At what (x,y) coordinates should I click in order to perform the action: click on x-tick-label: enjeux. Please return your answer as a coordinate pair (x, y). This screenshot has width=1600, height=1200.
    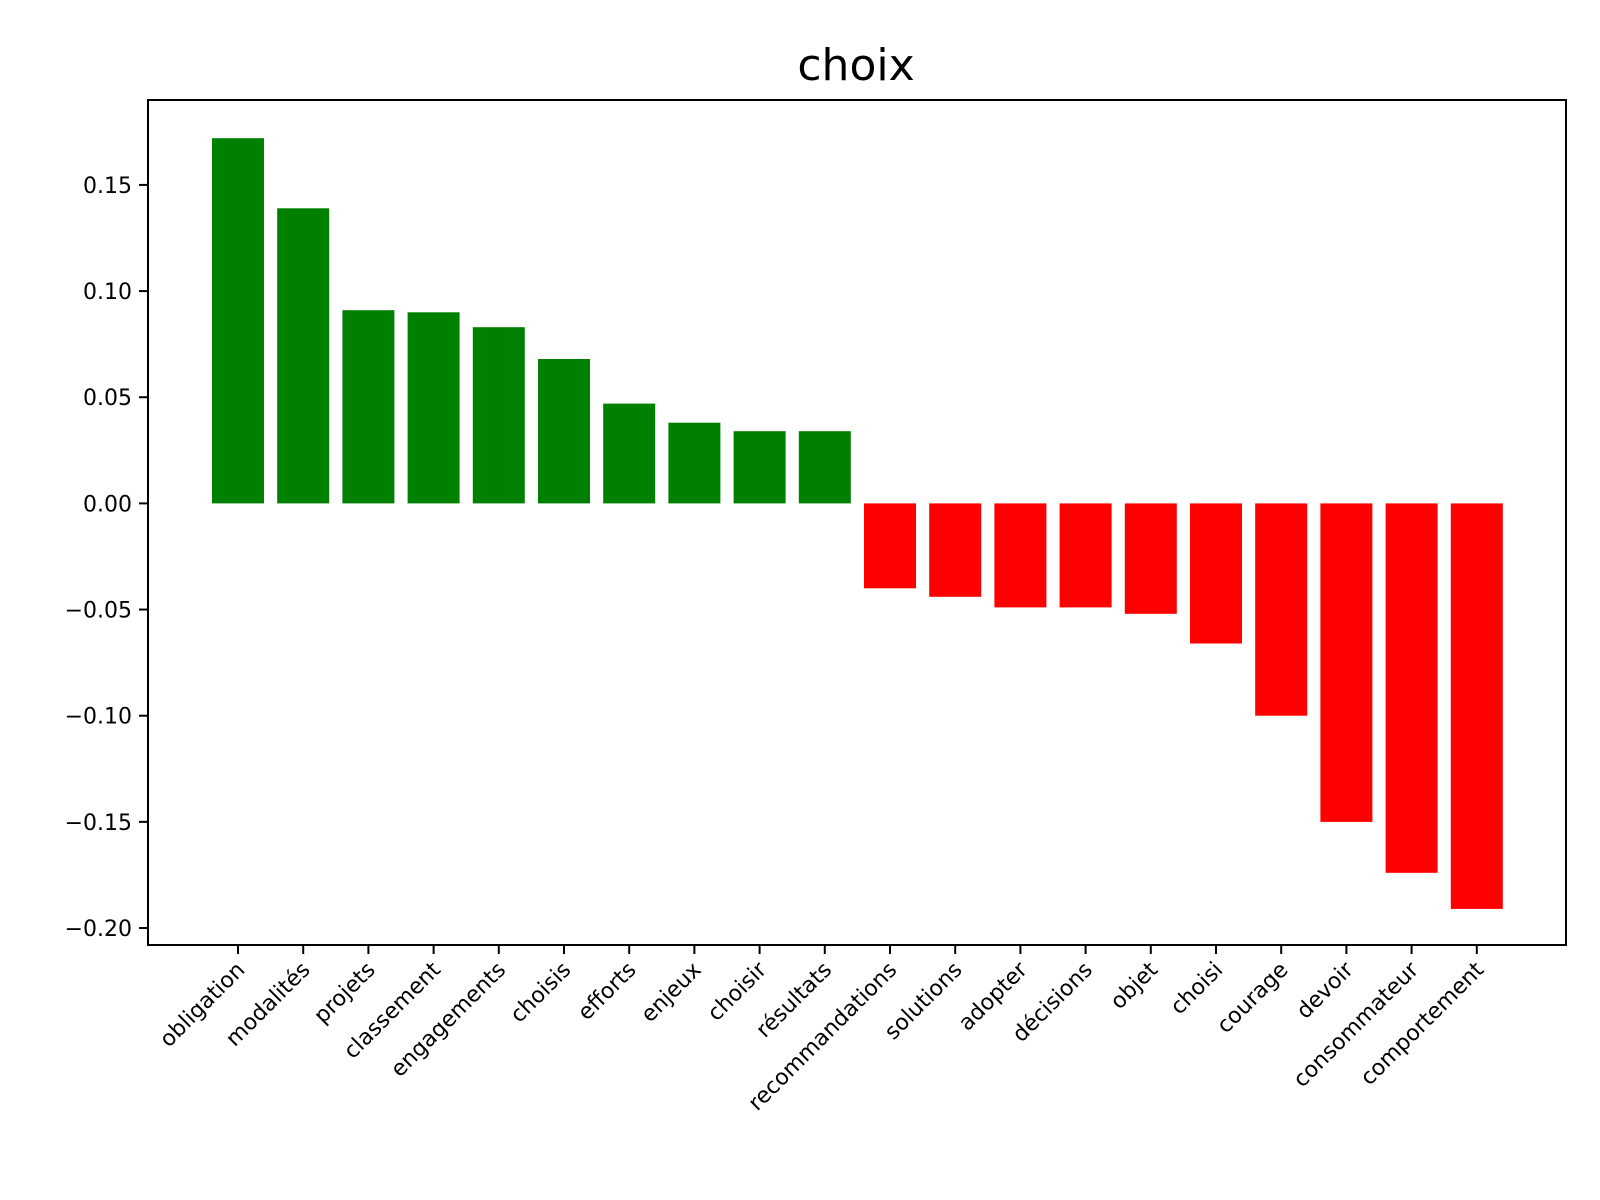
    Looking at the image, I should click on (672, 993).